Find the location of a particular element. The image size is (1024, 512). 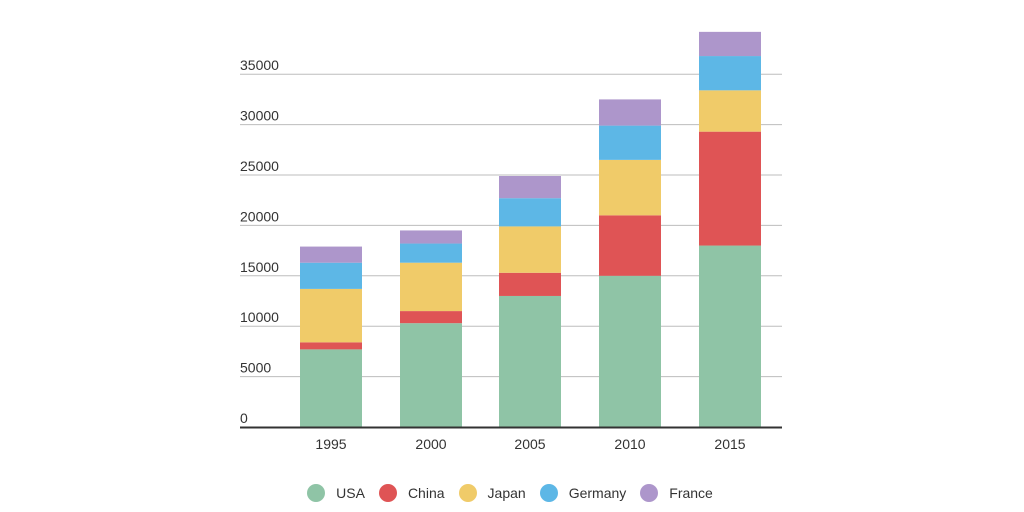

x-tick-label: 2000 is located at coordinates (430, 444).